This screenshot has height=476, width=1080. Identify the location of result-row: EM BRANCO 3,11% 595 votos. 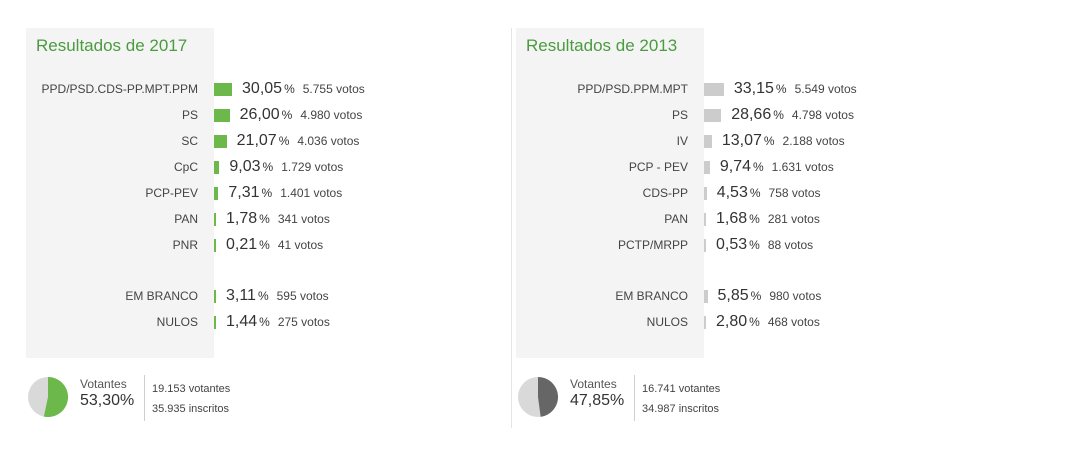
(261, 297).